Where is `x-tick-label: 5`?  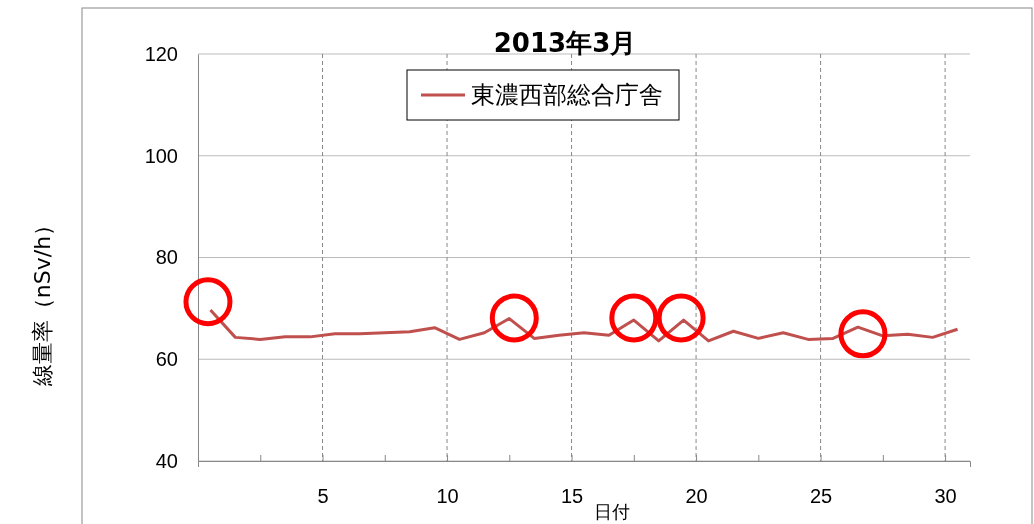 x-tick-label: 5 is located at coordinates (323, 496).